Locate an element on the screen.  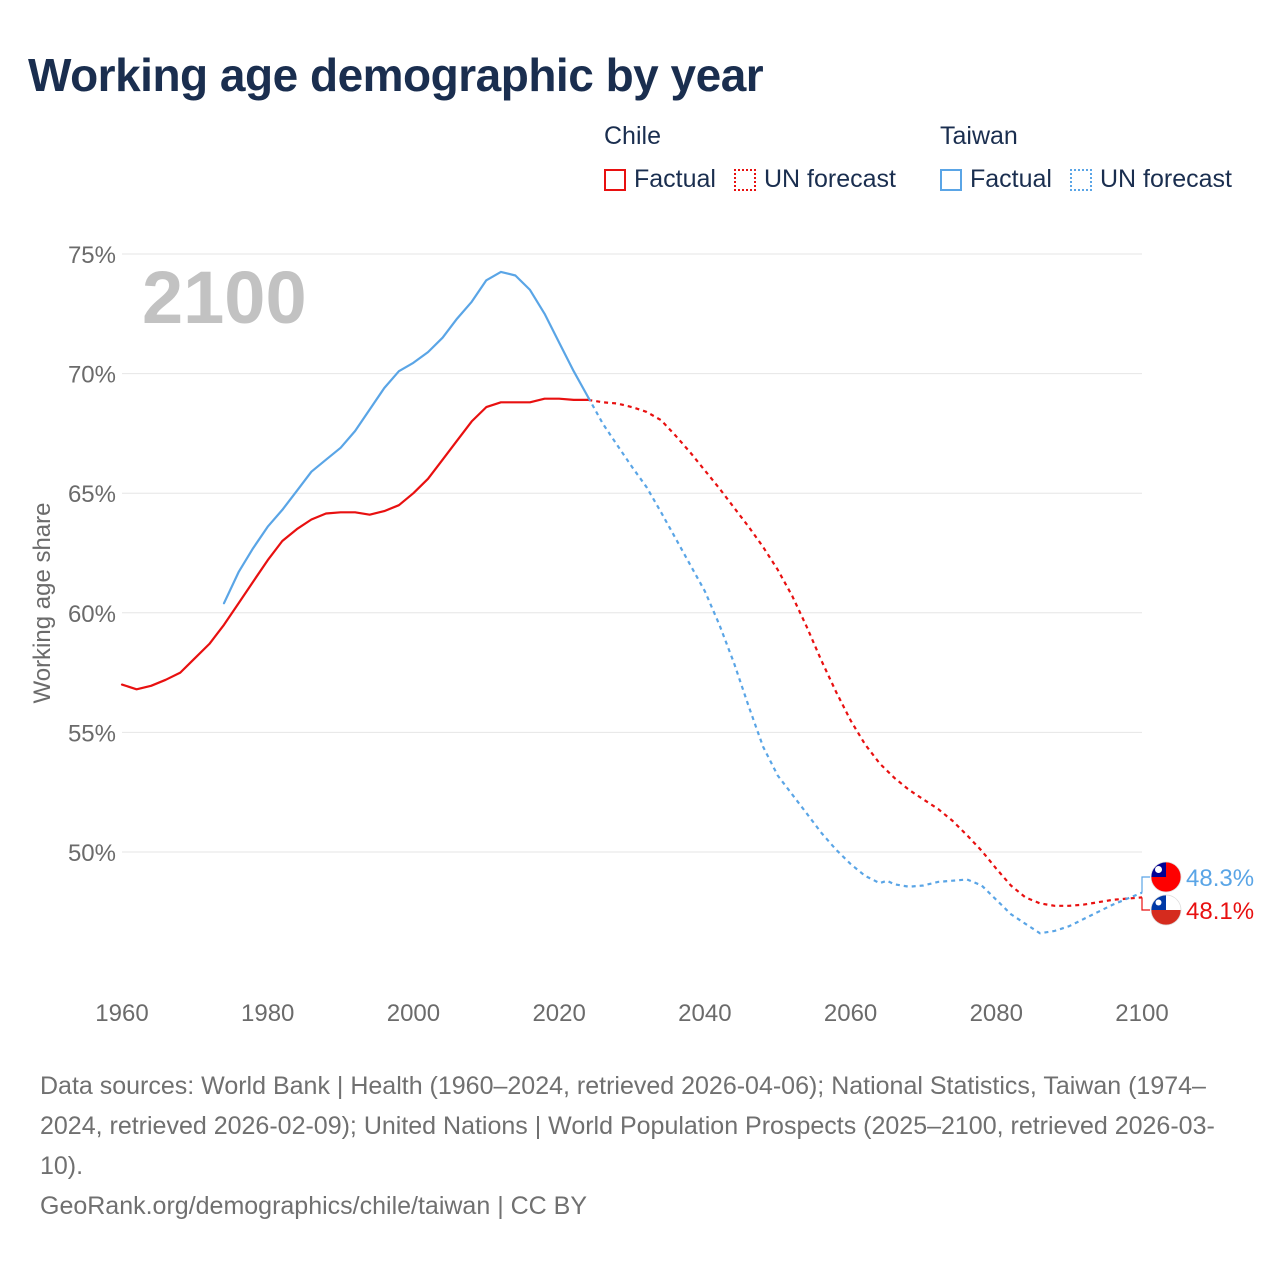
x-tick-label: 2020 is located at coordinates (558, 1013).